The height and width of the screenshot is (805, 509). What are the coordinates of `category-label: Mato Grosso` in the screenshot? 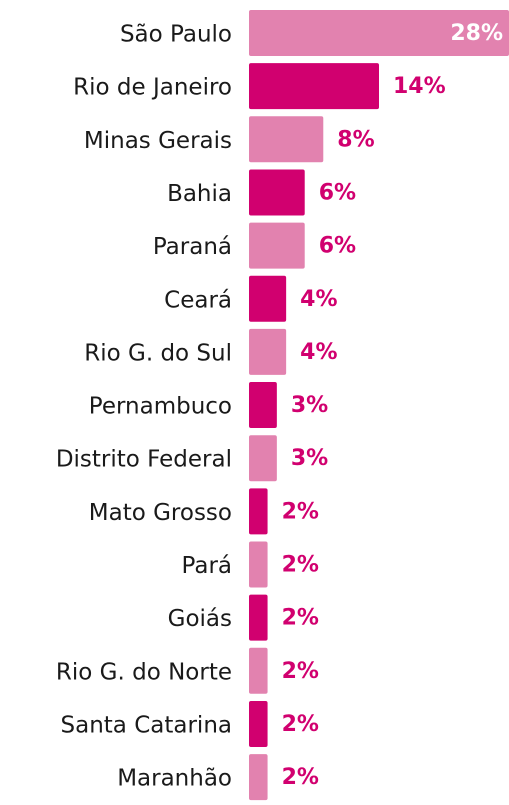 It's located at (160, 513).